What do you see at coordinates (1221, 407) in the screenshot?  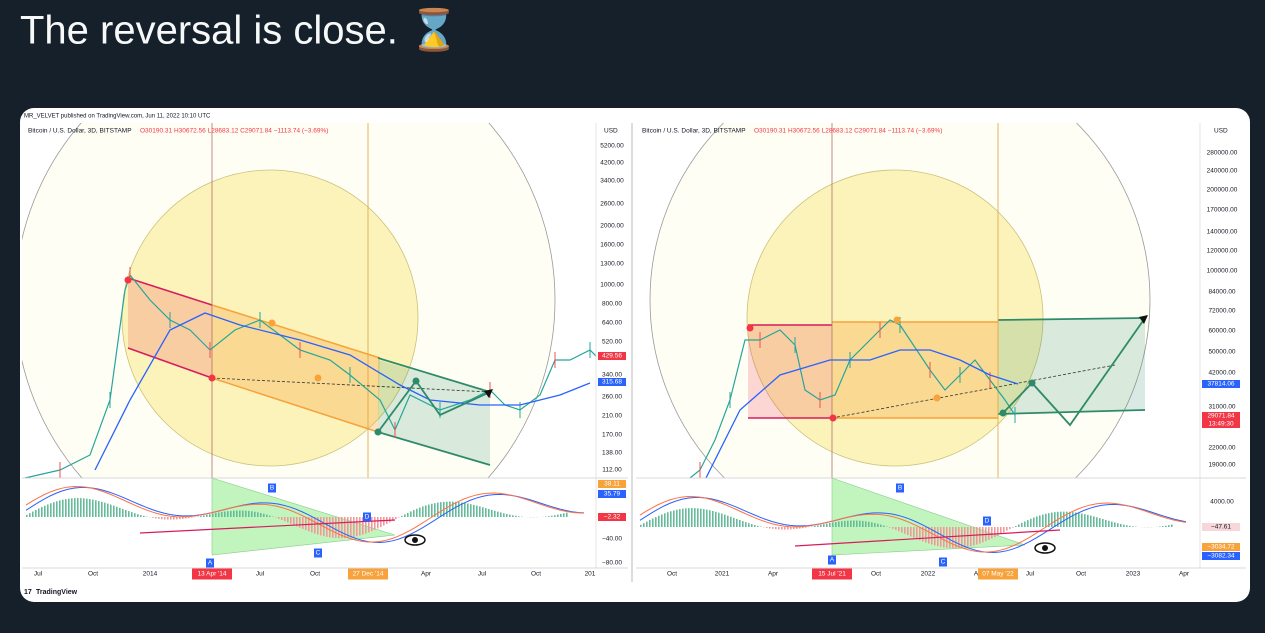 I see `price-label: 31000.00` at bounding box center [1221, 407].